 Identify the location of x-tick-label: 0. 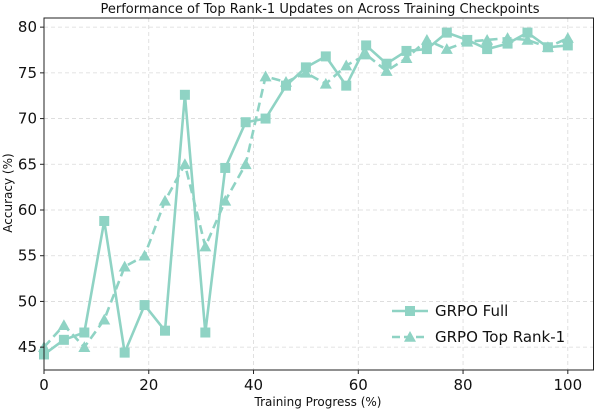
(44, 385).